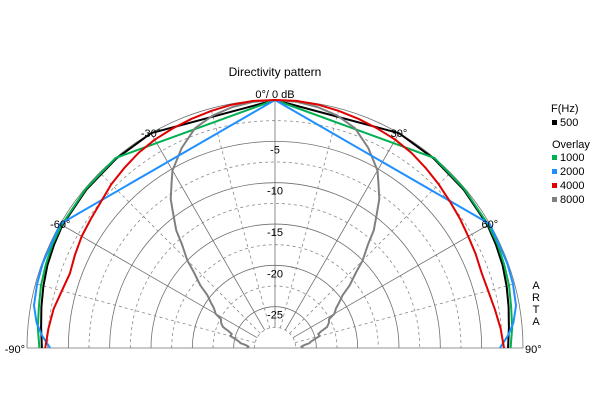 The image size is (600, 400). I want to click on angle-tick-label: -60°, so click(60, 225).